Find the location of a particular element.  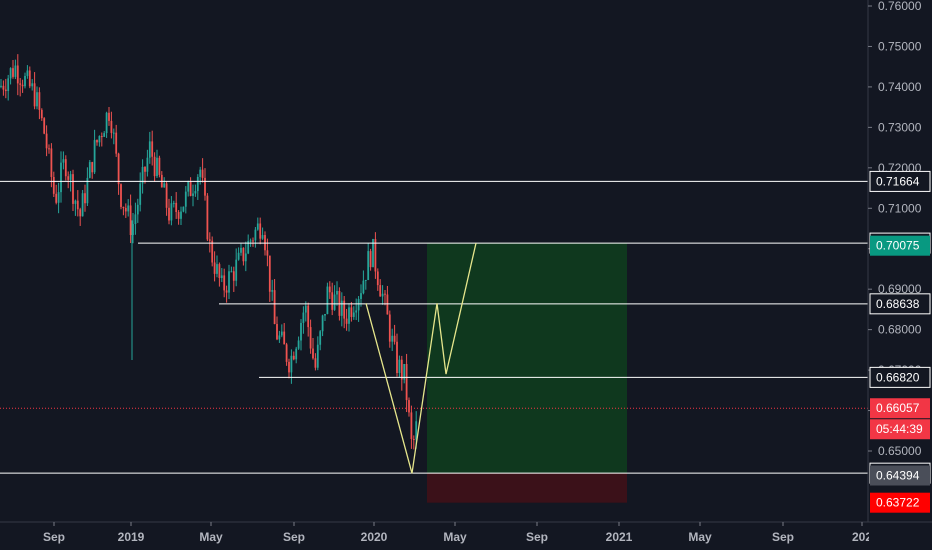

price-tag-0.64394: 0.64394 is located at coordinates (900, 475).